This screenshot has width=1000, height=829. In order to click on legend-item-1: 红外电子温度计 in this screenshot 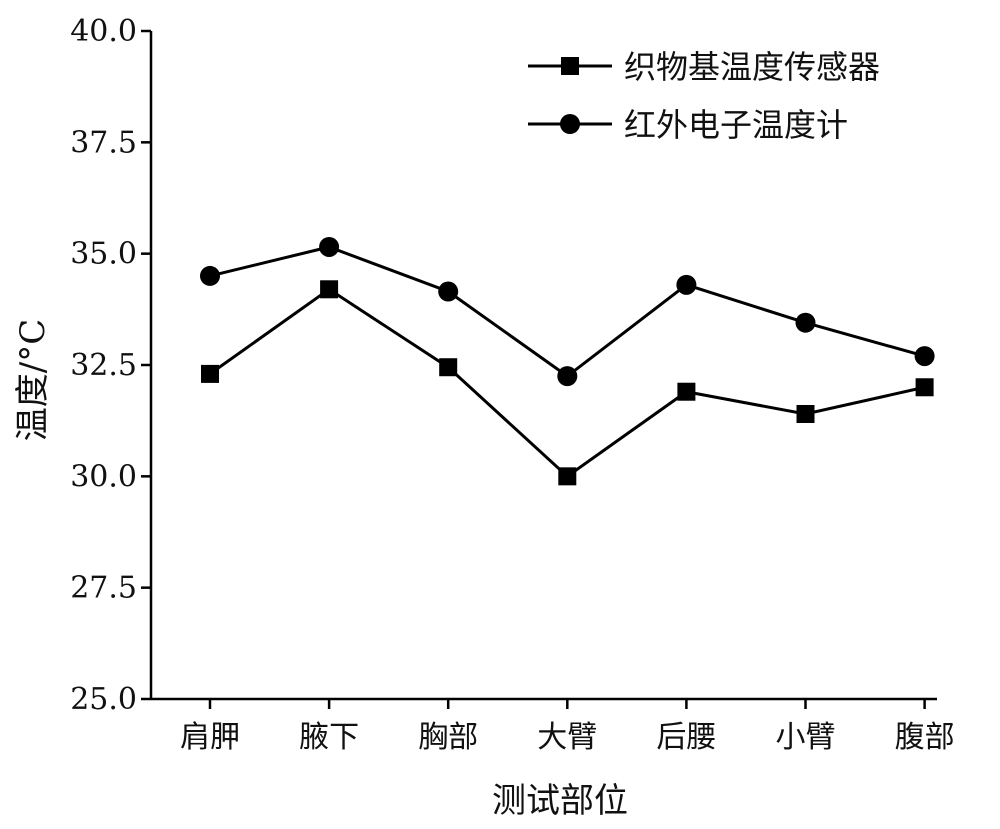, I will do `click(688, 125)`.